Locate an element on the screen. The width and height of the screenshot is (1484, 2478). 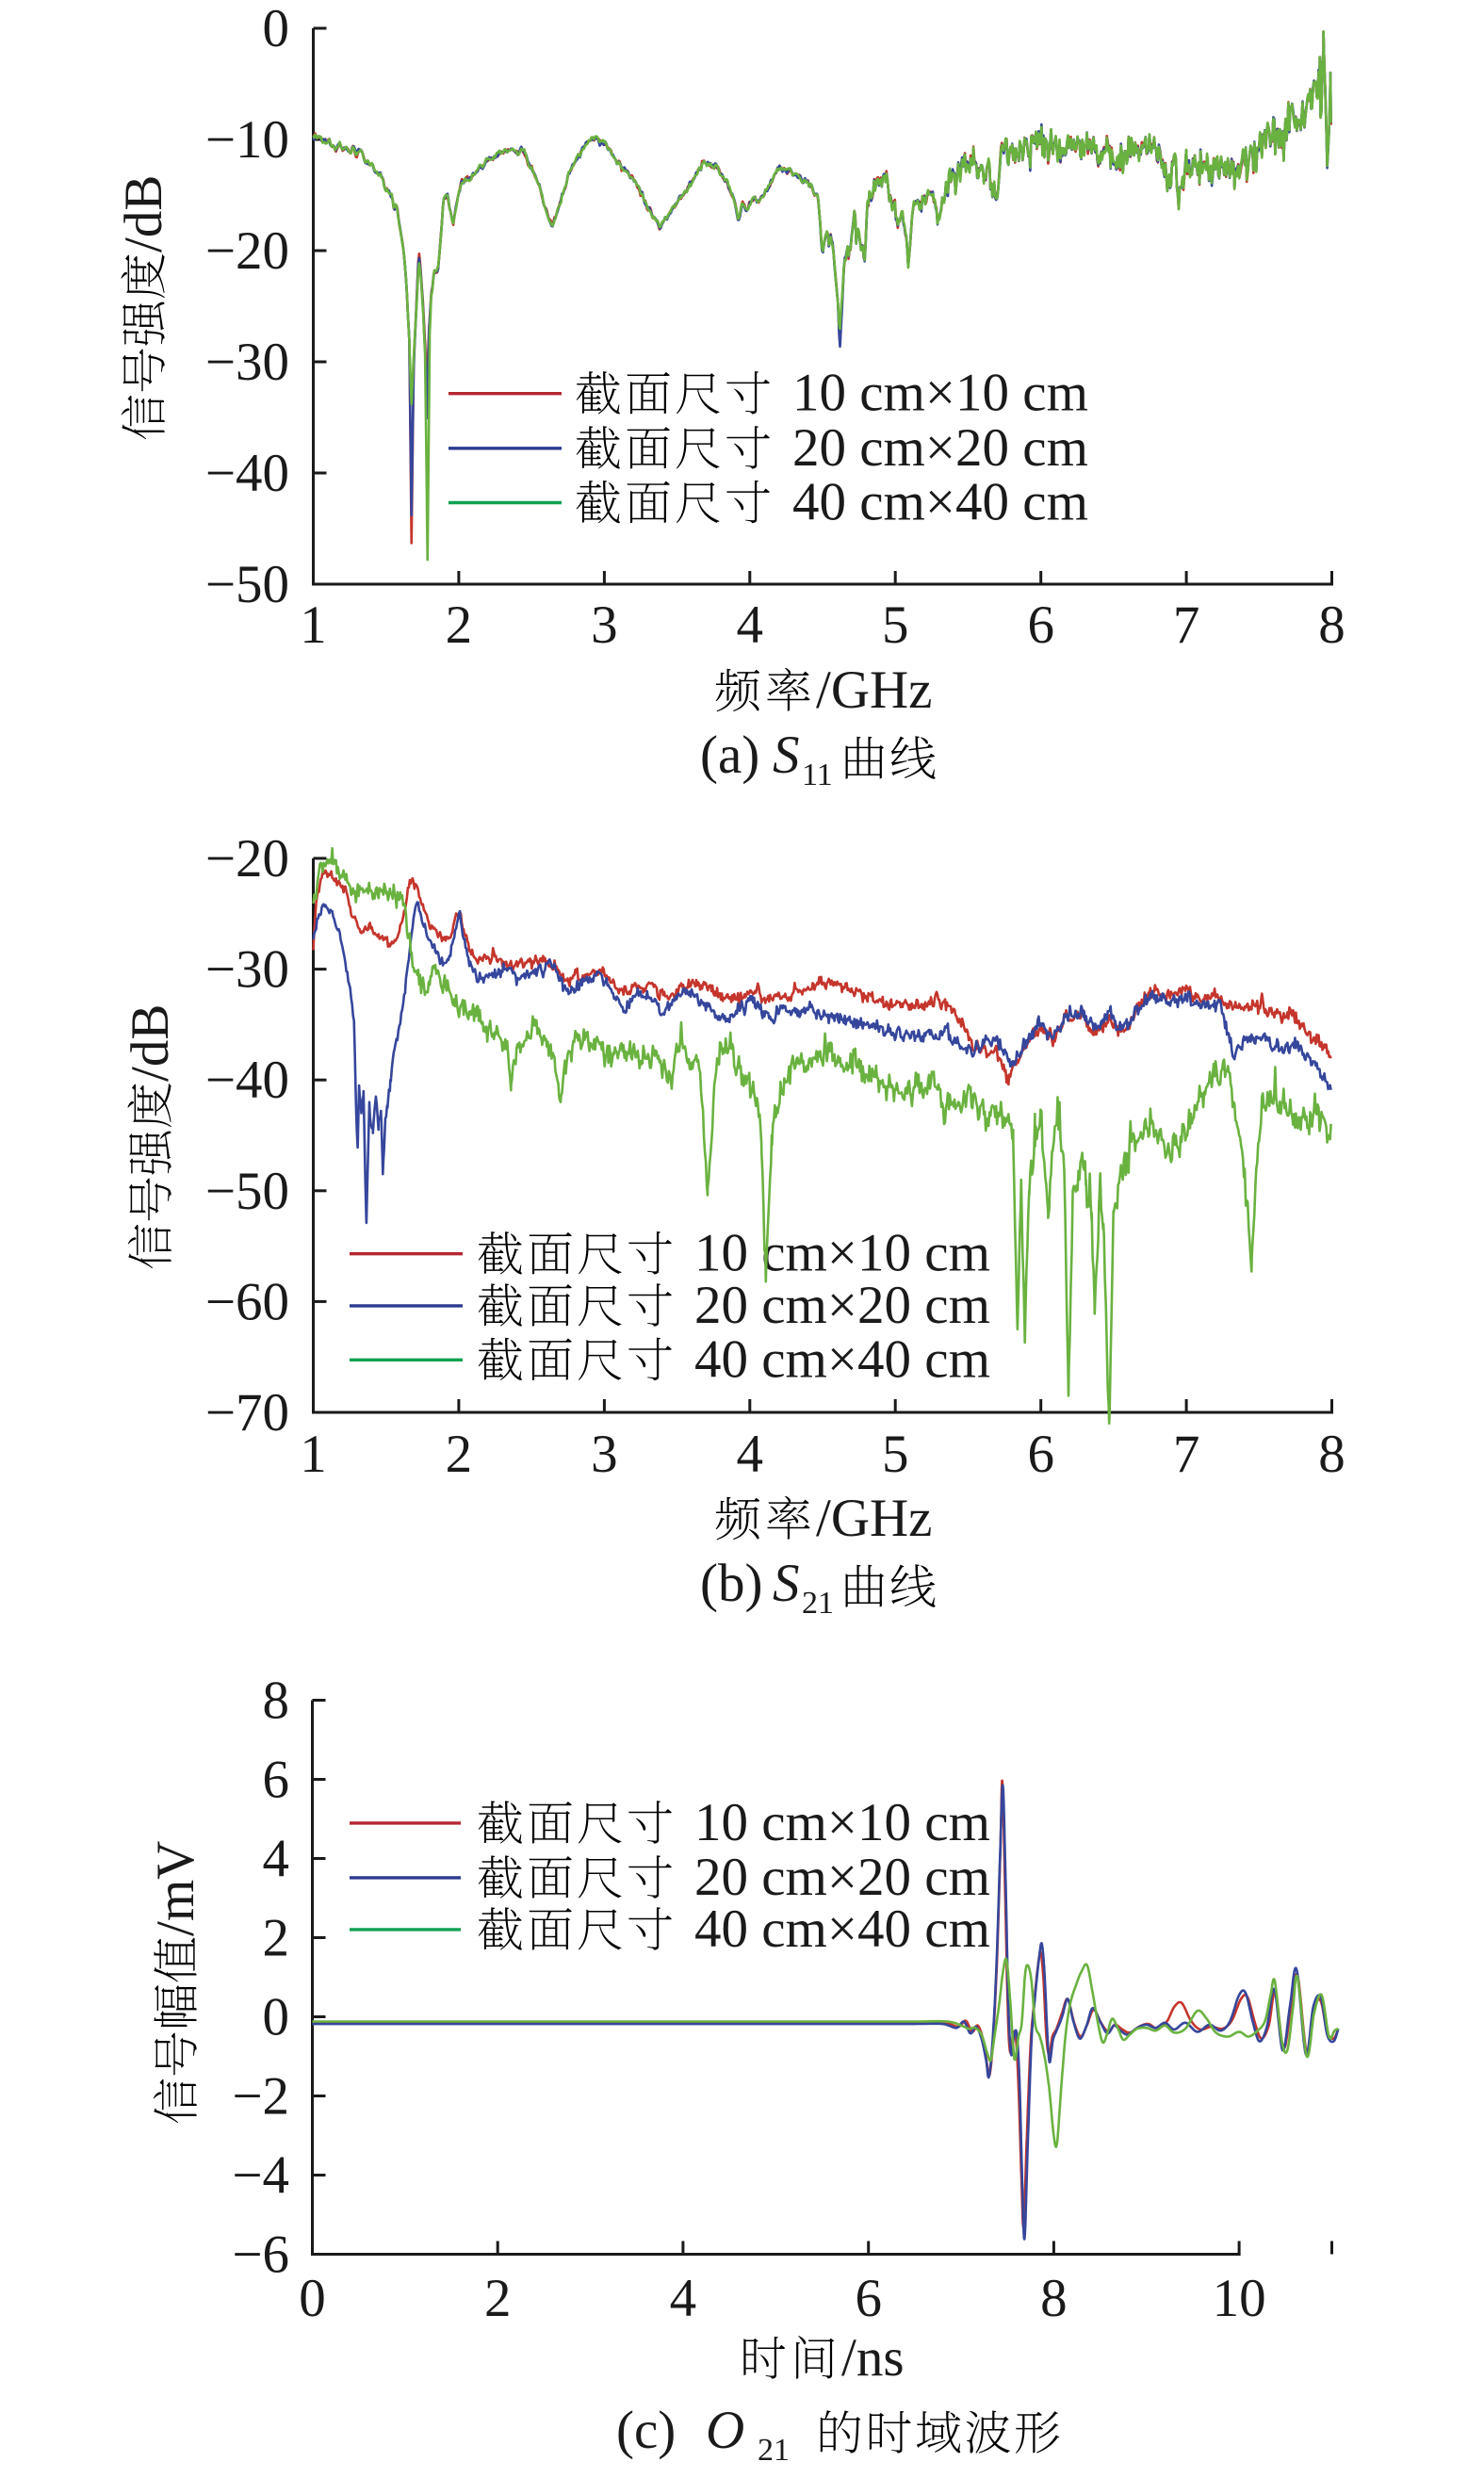
svg-text: 10 is located at coordinates (1239, 2298).